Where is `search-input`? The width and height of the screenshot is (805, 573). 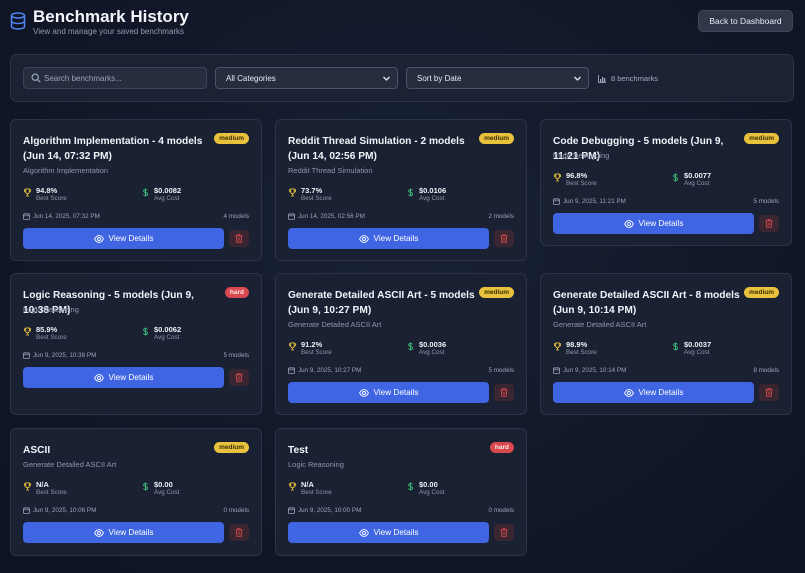
search-input is located at coordinates (124, 78).